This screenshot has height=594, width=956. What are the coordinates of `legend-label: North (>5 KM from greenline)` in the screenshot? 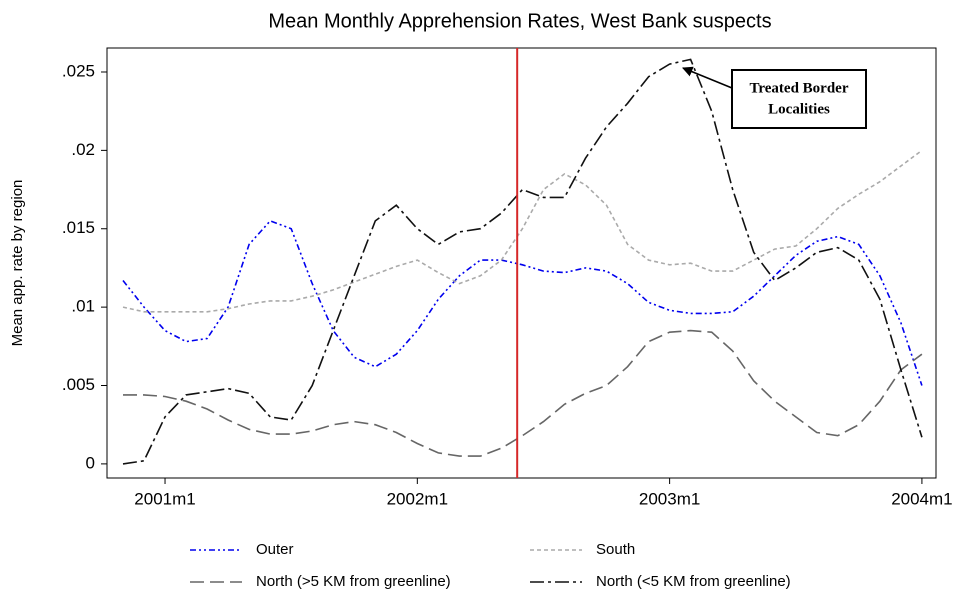 It's located at (353, 581).